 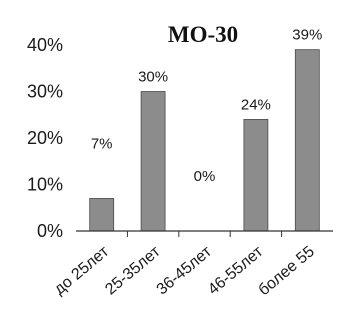 What do you see at coordinates (102, 143) in the screenshot?
I see `data-label: 7%` at bounding box center [102, 143].